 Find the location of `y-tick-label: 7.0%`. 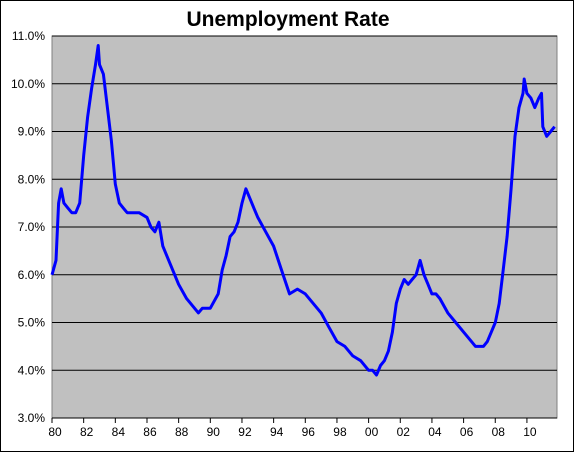

y-tick-label: 7.0% is located at coordinates (32, 227).